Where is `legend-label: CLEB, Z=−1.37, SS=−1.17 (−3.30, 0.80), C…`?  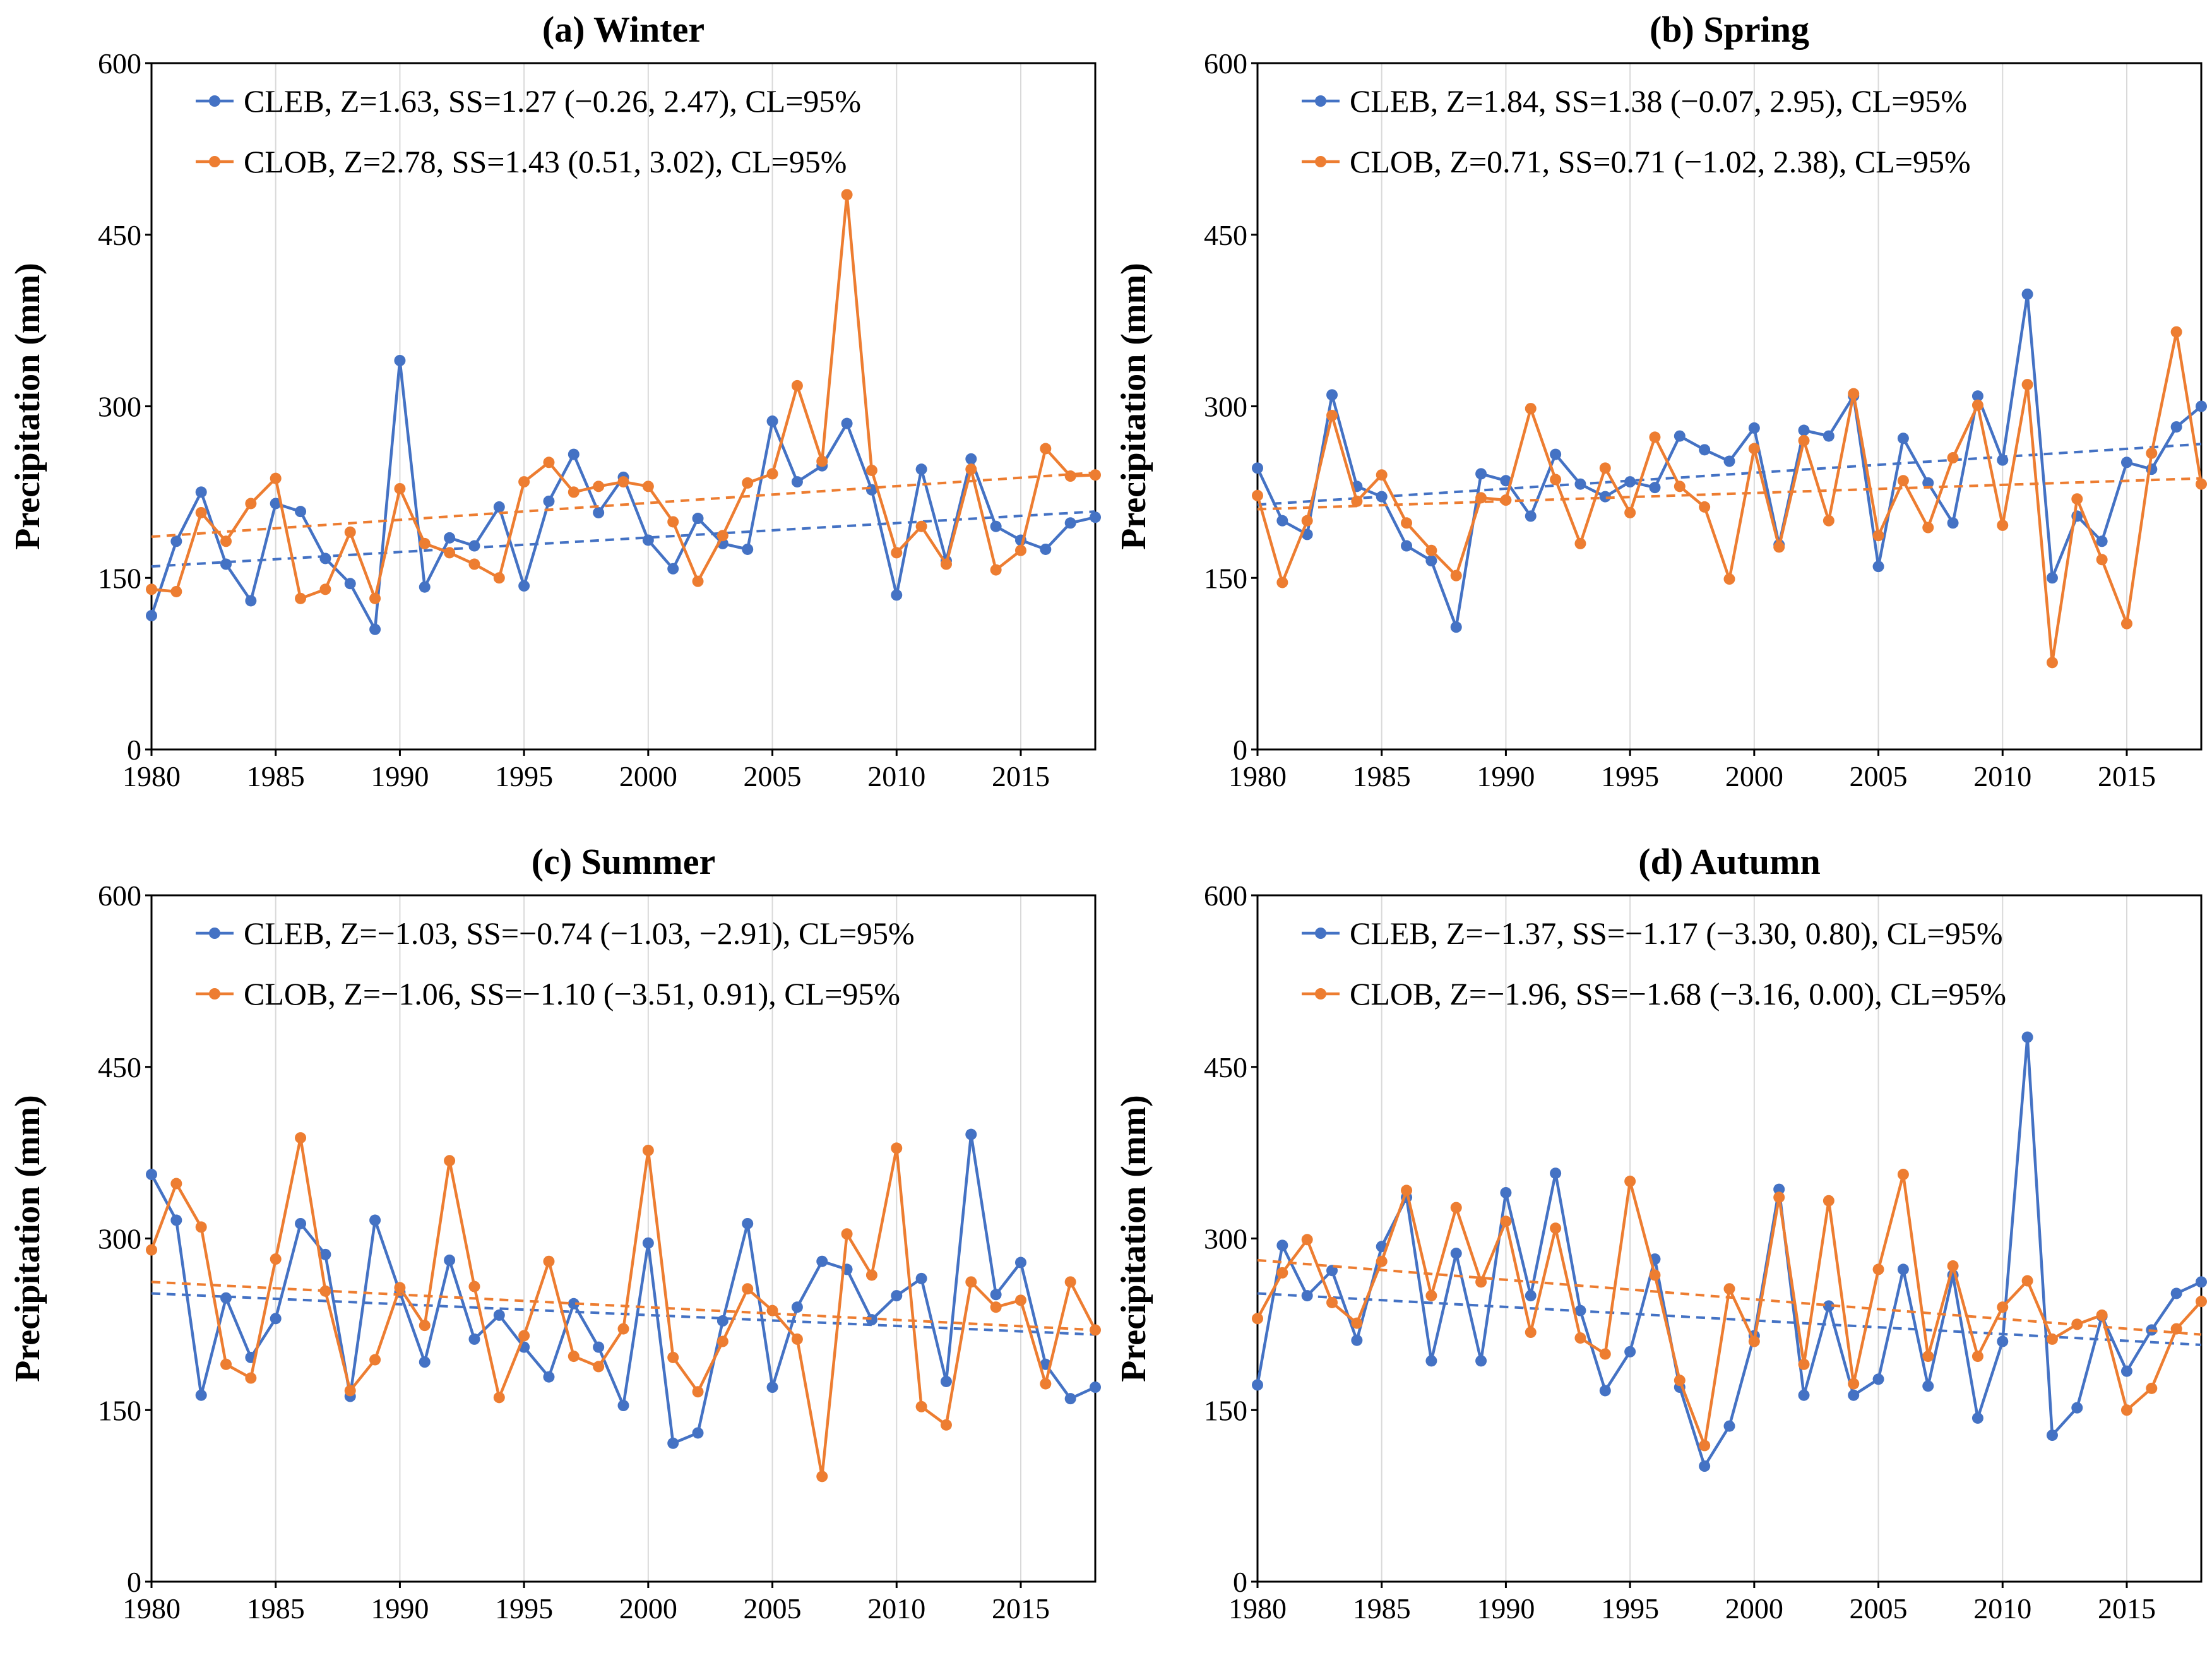 legend-label: CLEB, Z=−1.37, SS=−1.17 (−3.30, 0.80), C… is located at coordinates (1676, 933).